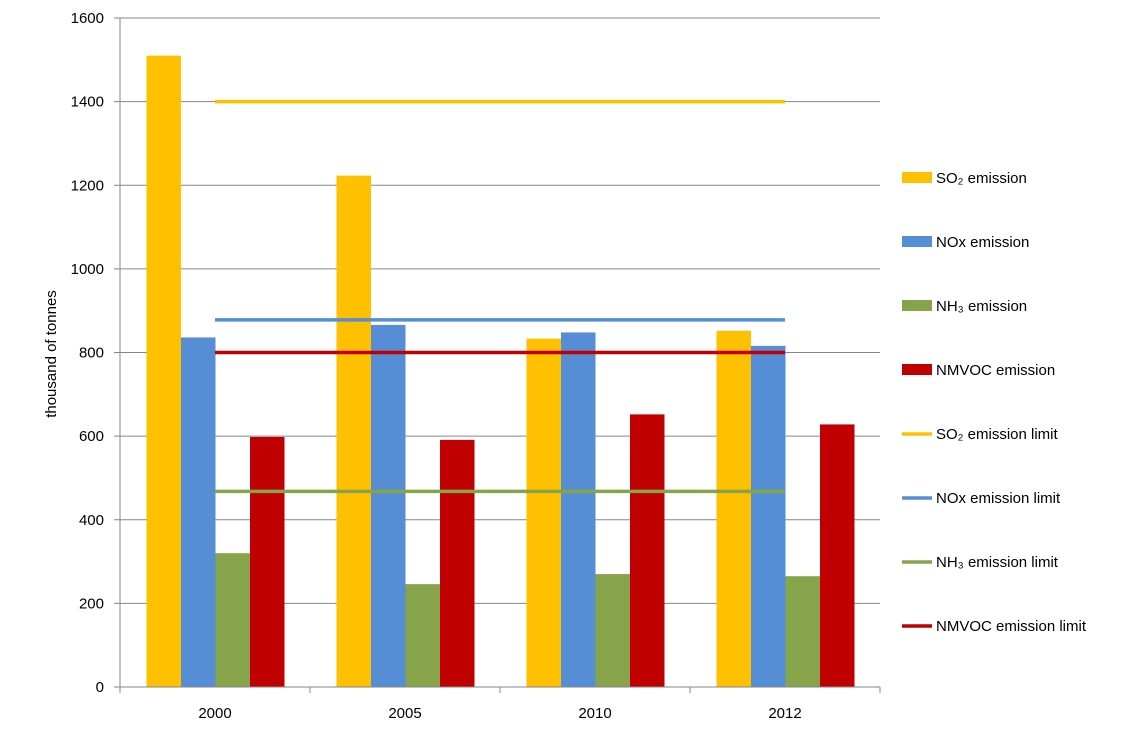  I want to click on y-tick-label: 200, so click(91, 603).